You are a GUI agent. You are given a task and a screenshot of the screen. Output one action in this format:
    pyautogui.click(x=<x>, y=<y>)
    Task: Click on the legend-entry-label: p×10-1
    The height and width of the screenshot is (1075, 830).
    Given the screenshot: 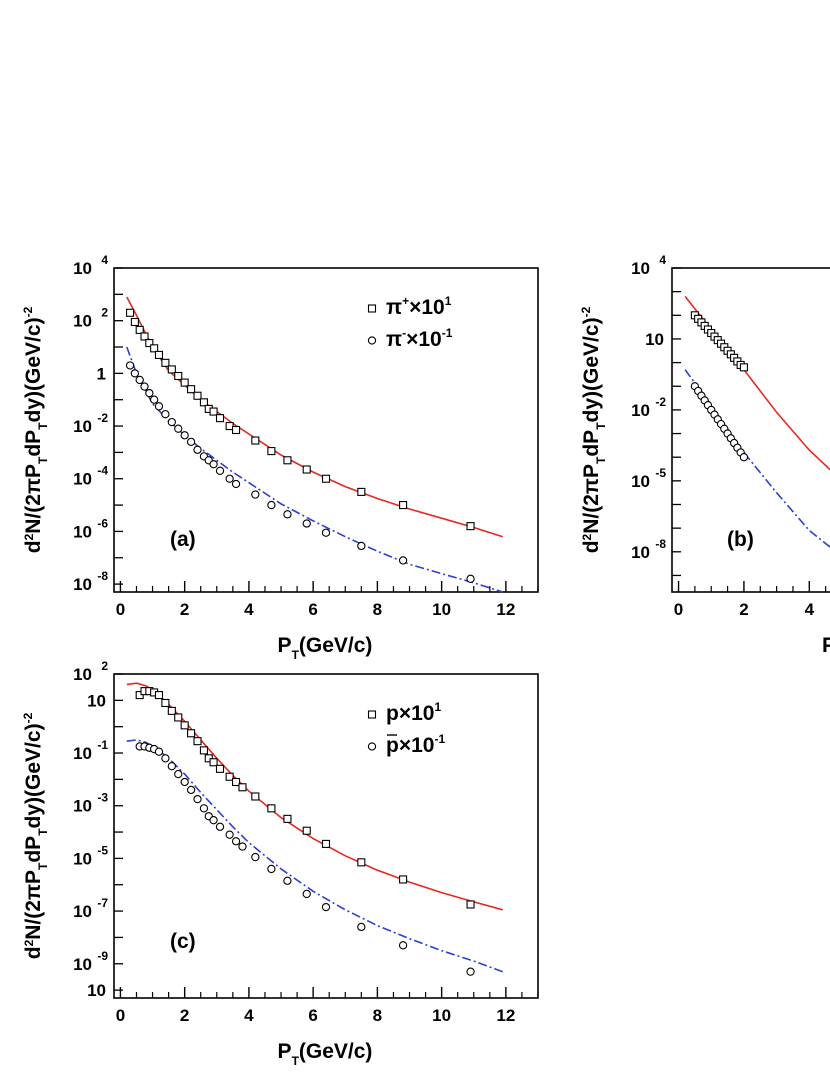 What is the action you would take?
    pyautogui.click(x=415, y=744)
    